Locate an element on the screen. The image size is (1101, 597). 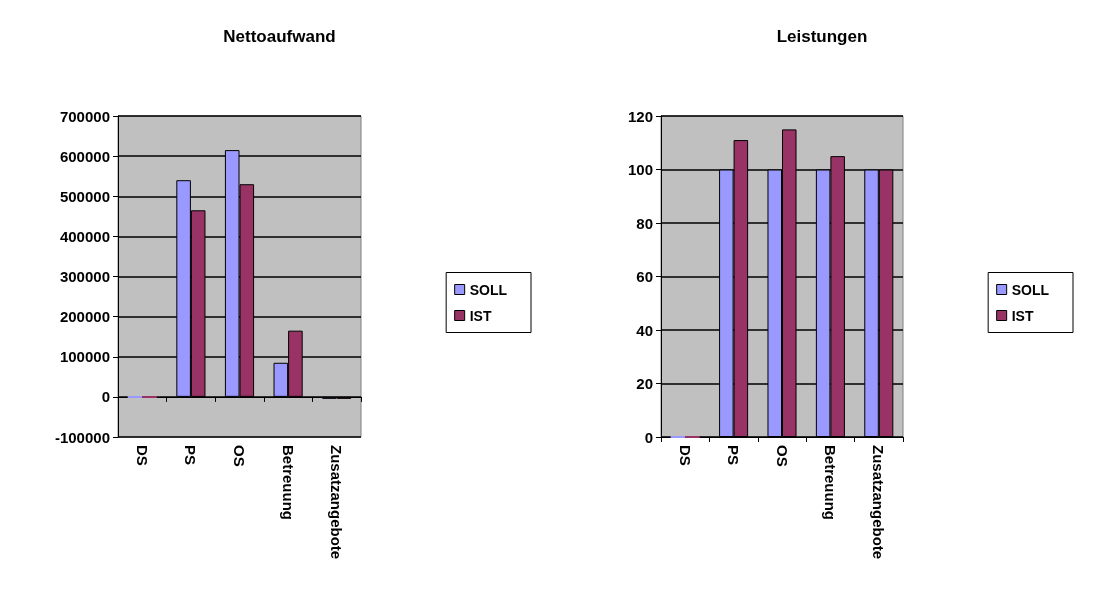
y-tick-label: 500000 is located at coordinates (84, 196).